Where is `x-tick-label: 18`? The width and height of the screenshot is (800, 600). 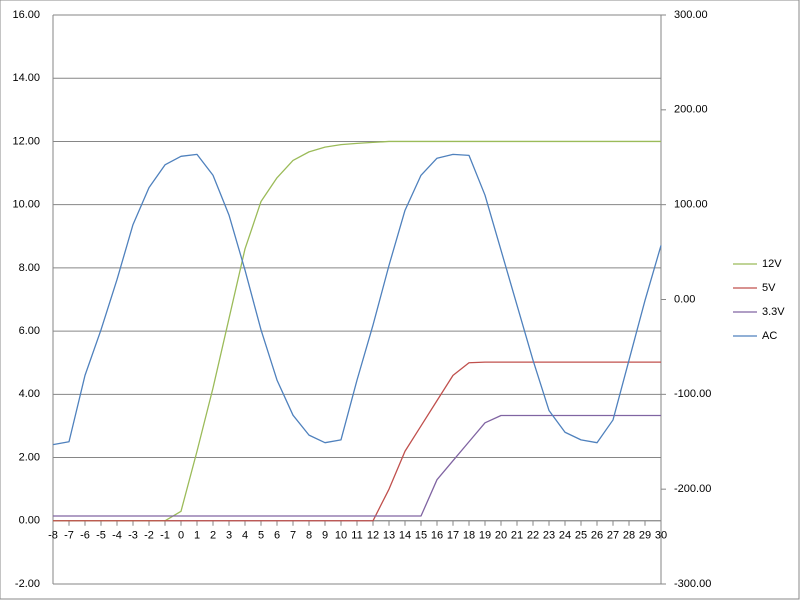 x-tick-label: 18 is located at coordinates (469, 536).